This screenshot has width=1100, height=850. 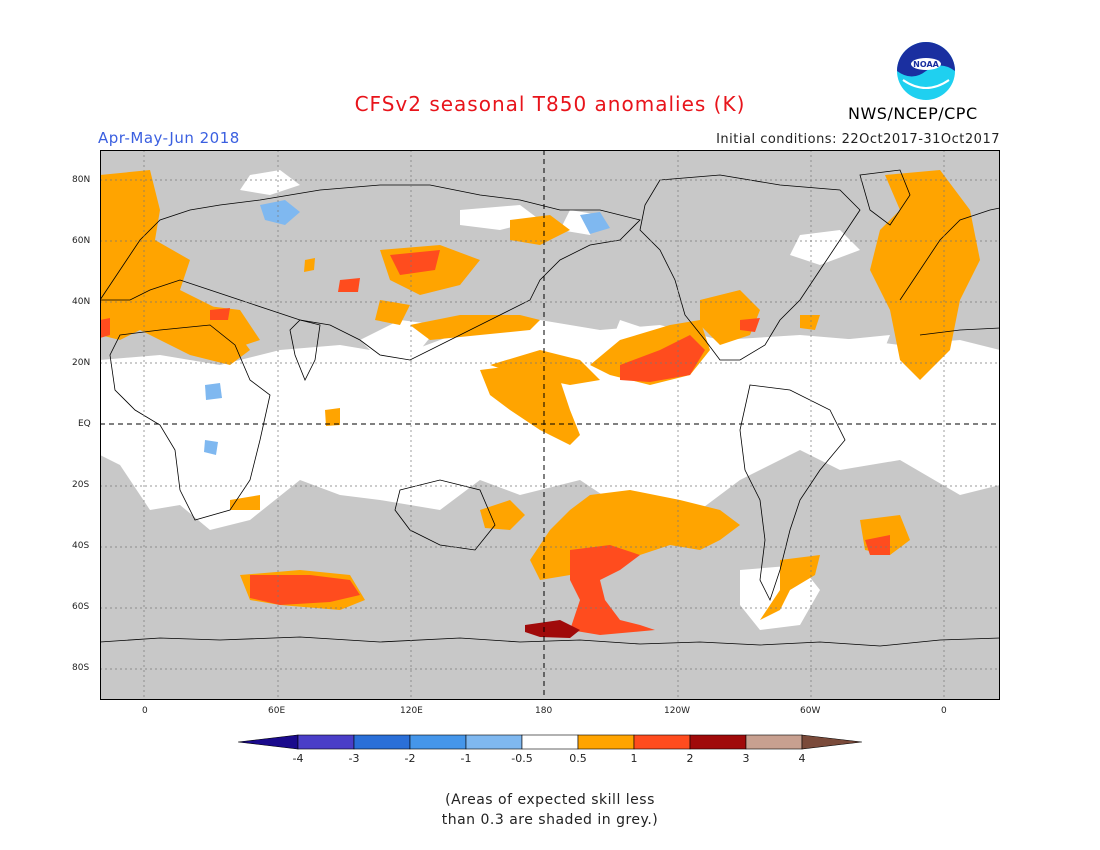 I want to click on season-label: Apr-May-Jun 2018, so click(x=169, y=138).